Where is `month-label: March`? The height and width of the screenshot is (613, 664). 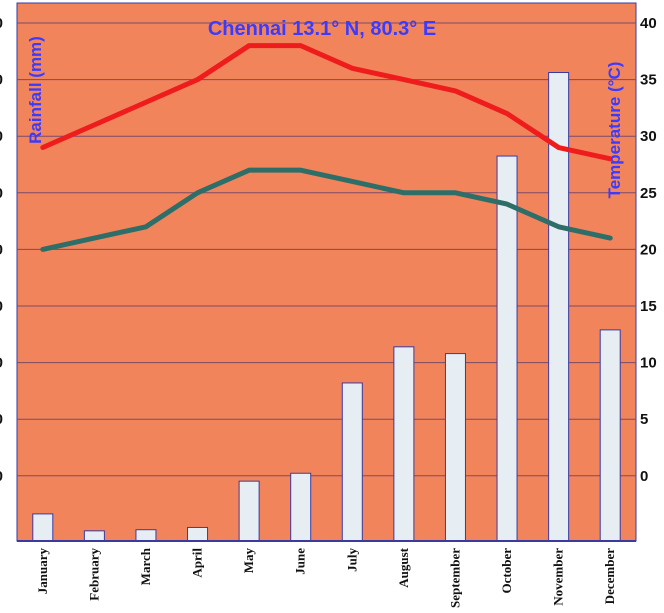
month-label: March is located at coordinates (145, 566).